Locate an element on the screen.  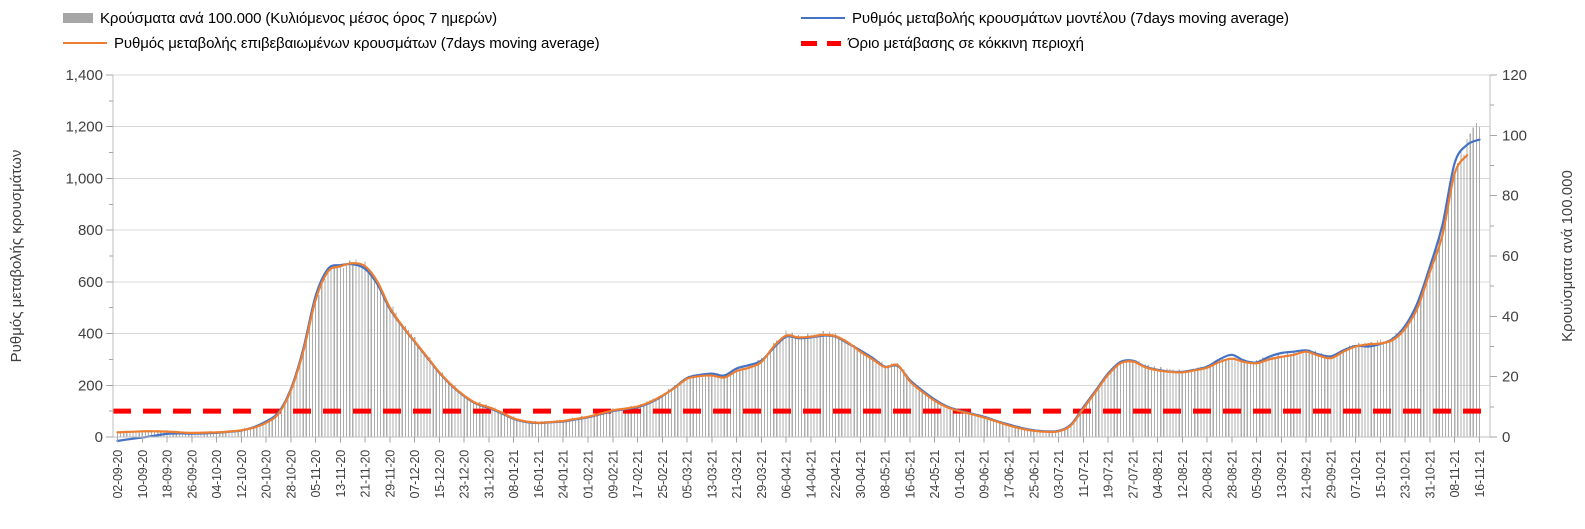
x-tick-label: 12-10-20 is located at coordinates (242, 474).